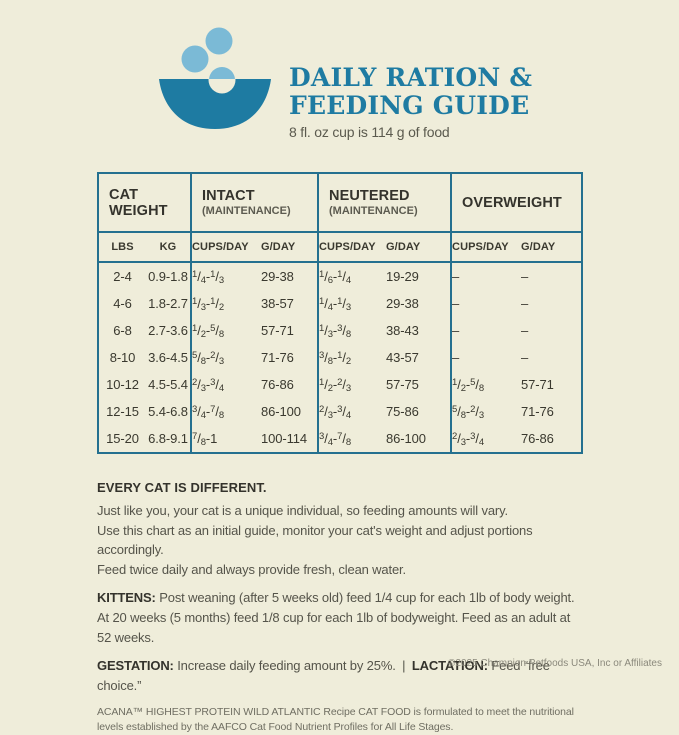 Image resolution: width=679 pixels, height=735 pixels. What do you see at coordinates (168, 357) in the screenshot?
I see `table-cell: 3.6-4.5` at bounding box center [168, 357].